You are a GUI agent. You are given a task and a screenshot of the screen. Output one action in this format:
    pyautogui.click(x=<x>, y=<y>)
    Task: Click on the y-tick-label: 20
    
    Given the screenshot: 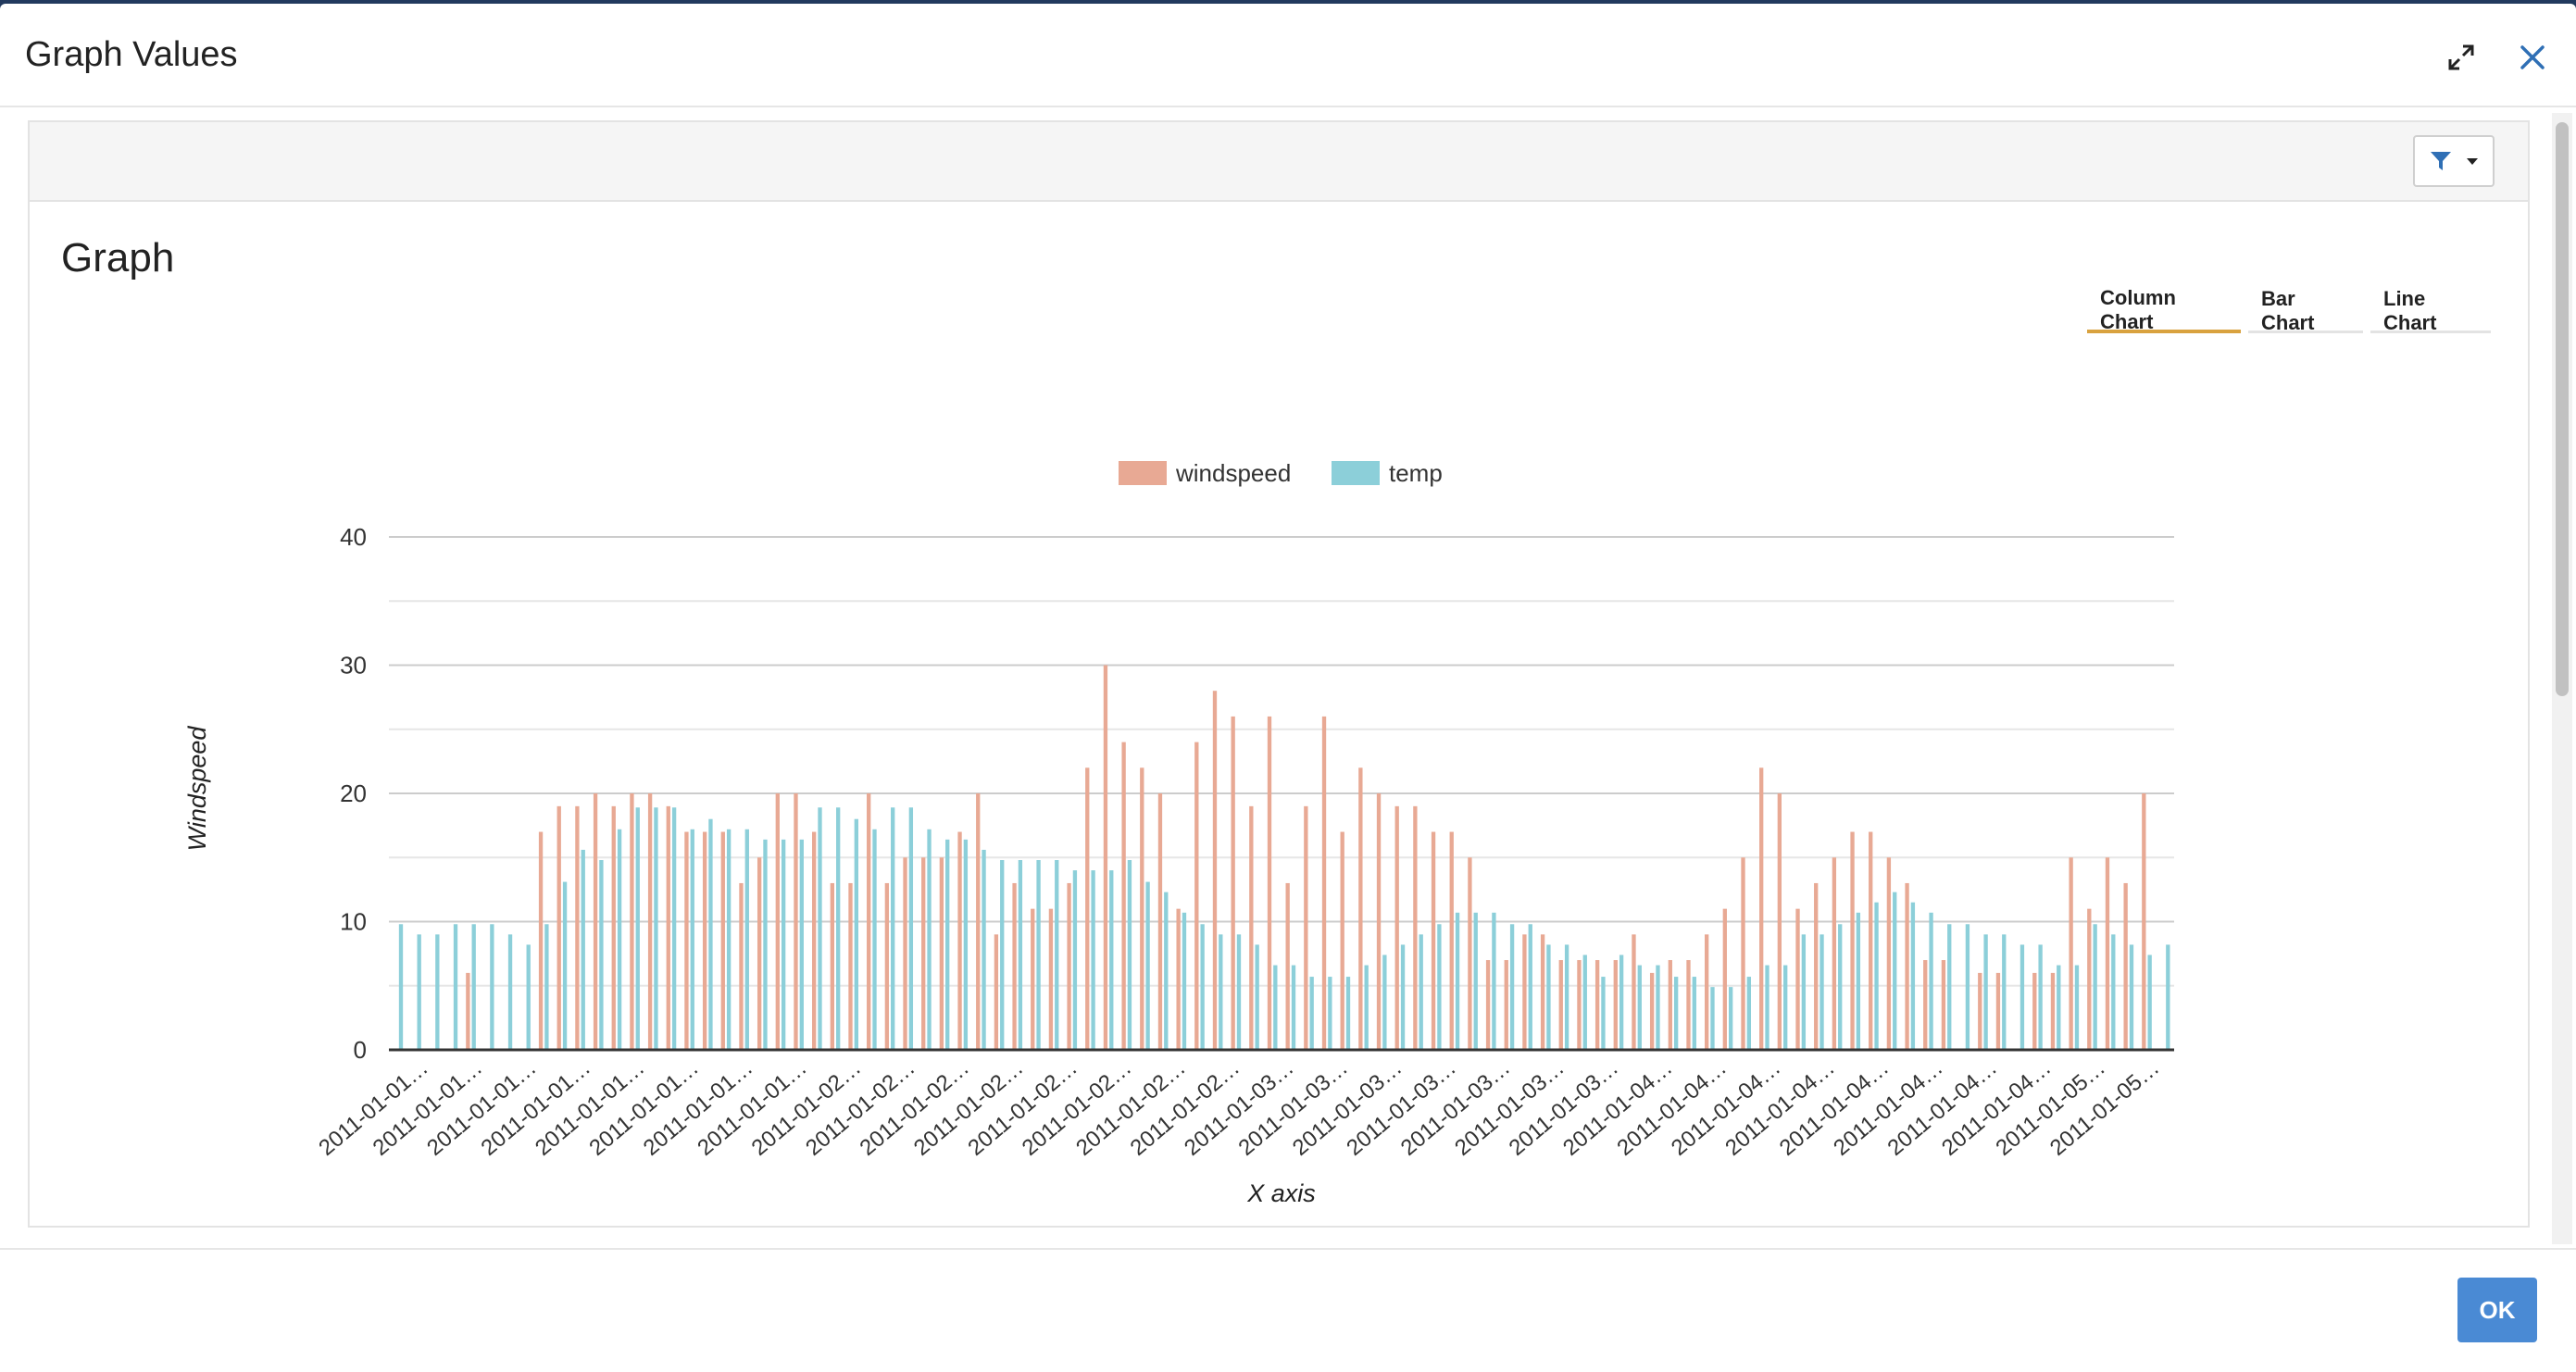 What is the action you would take?
    pyautogui.click(x=353, y=793)
    